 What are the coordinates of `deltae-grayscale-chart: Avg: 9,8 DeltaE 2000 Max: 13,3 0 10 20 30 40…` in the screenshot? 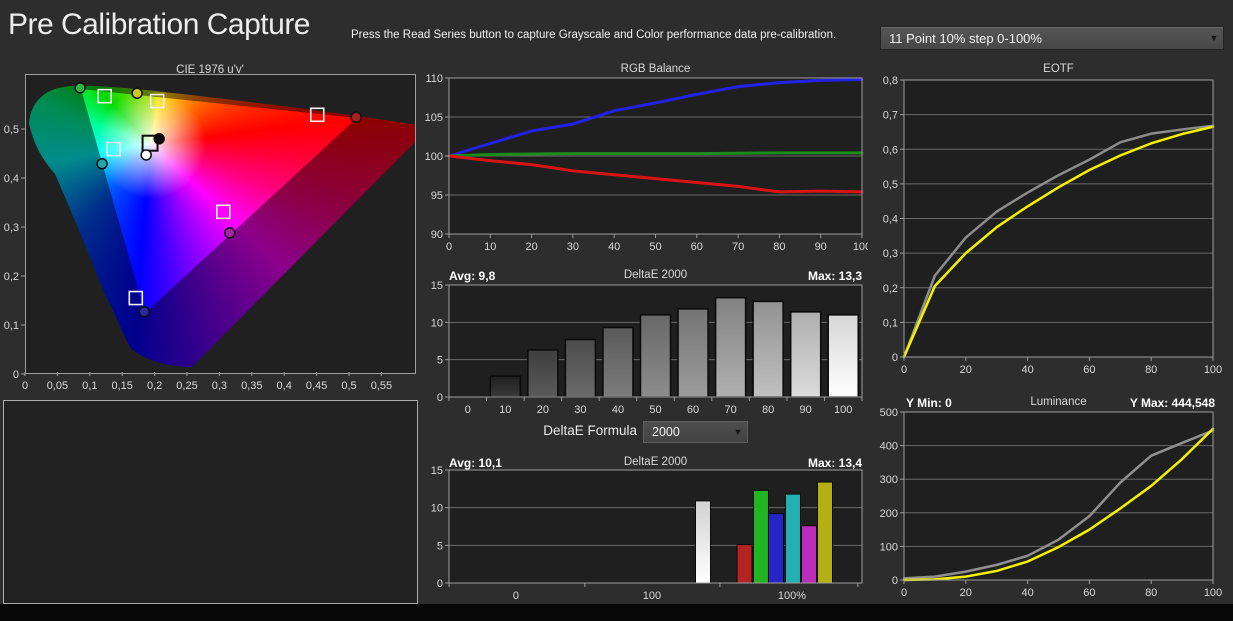 It's located at (644, 337).